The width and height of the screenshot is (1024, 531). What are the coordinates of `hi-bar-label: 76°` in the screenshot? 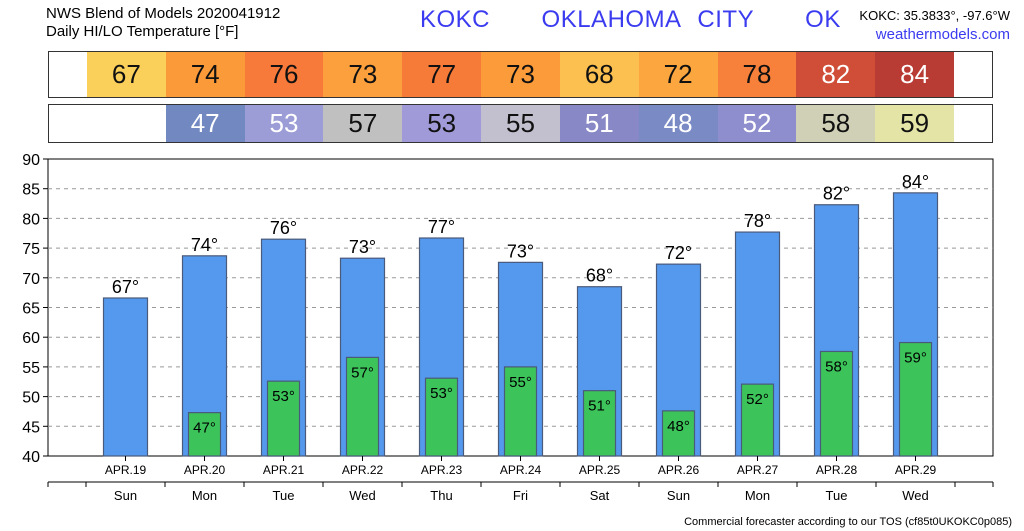 It's located at (283, 228).